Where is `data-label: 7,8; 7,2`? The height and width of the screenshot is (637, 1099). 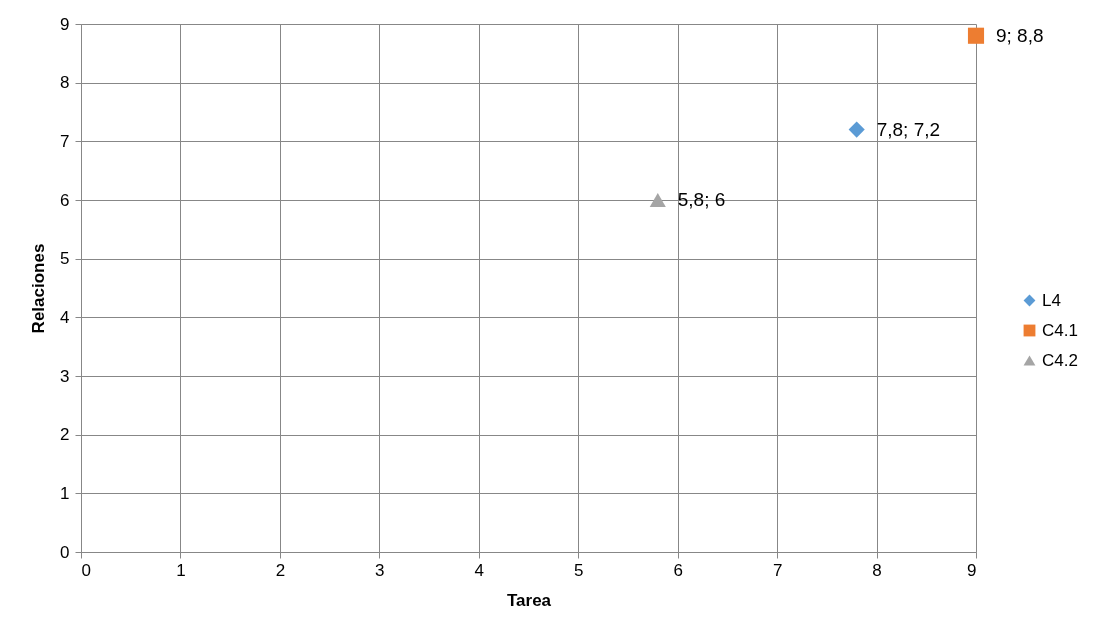
data-label: 7,8; 7,2 is located at coordinates (908, 129).